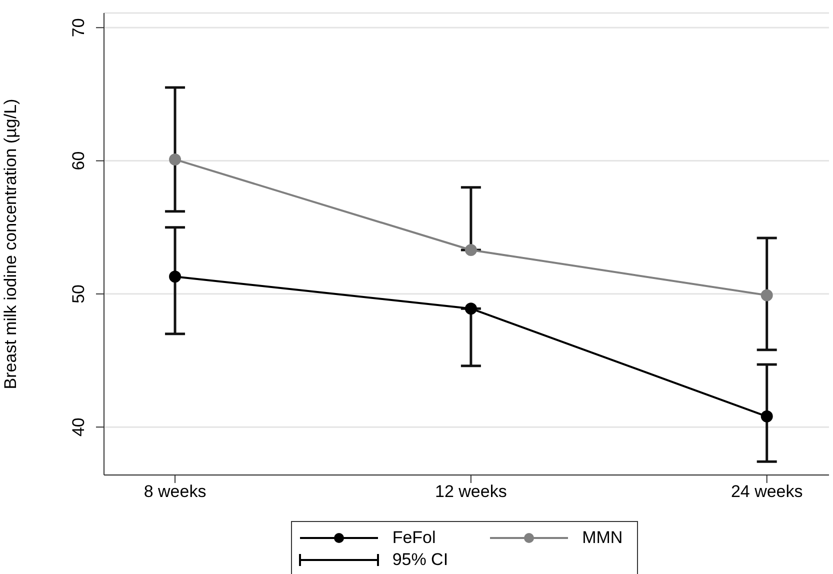 The image size is (833, 574). I want to click on x-tick-label: 24 weeks, so click(766, 492).